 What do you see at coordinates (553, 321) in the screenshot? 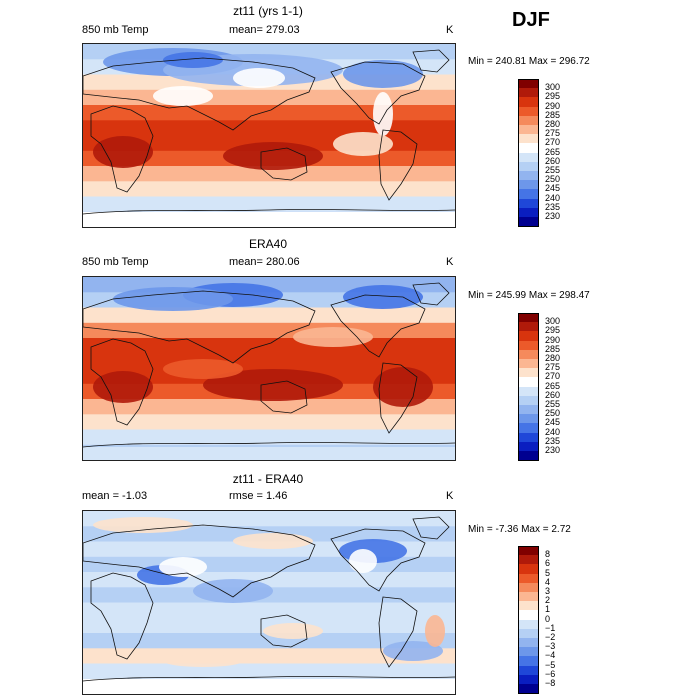
I see `panel-2-colorbar-tick-label: 300` at bounding box center [553, 321].